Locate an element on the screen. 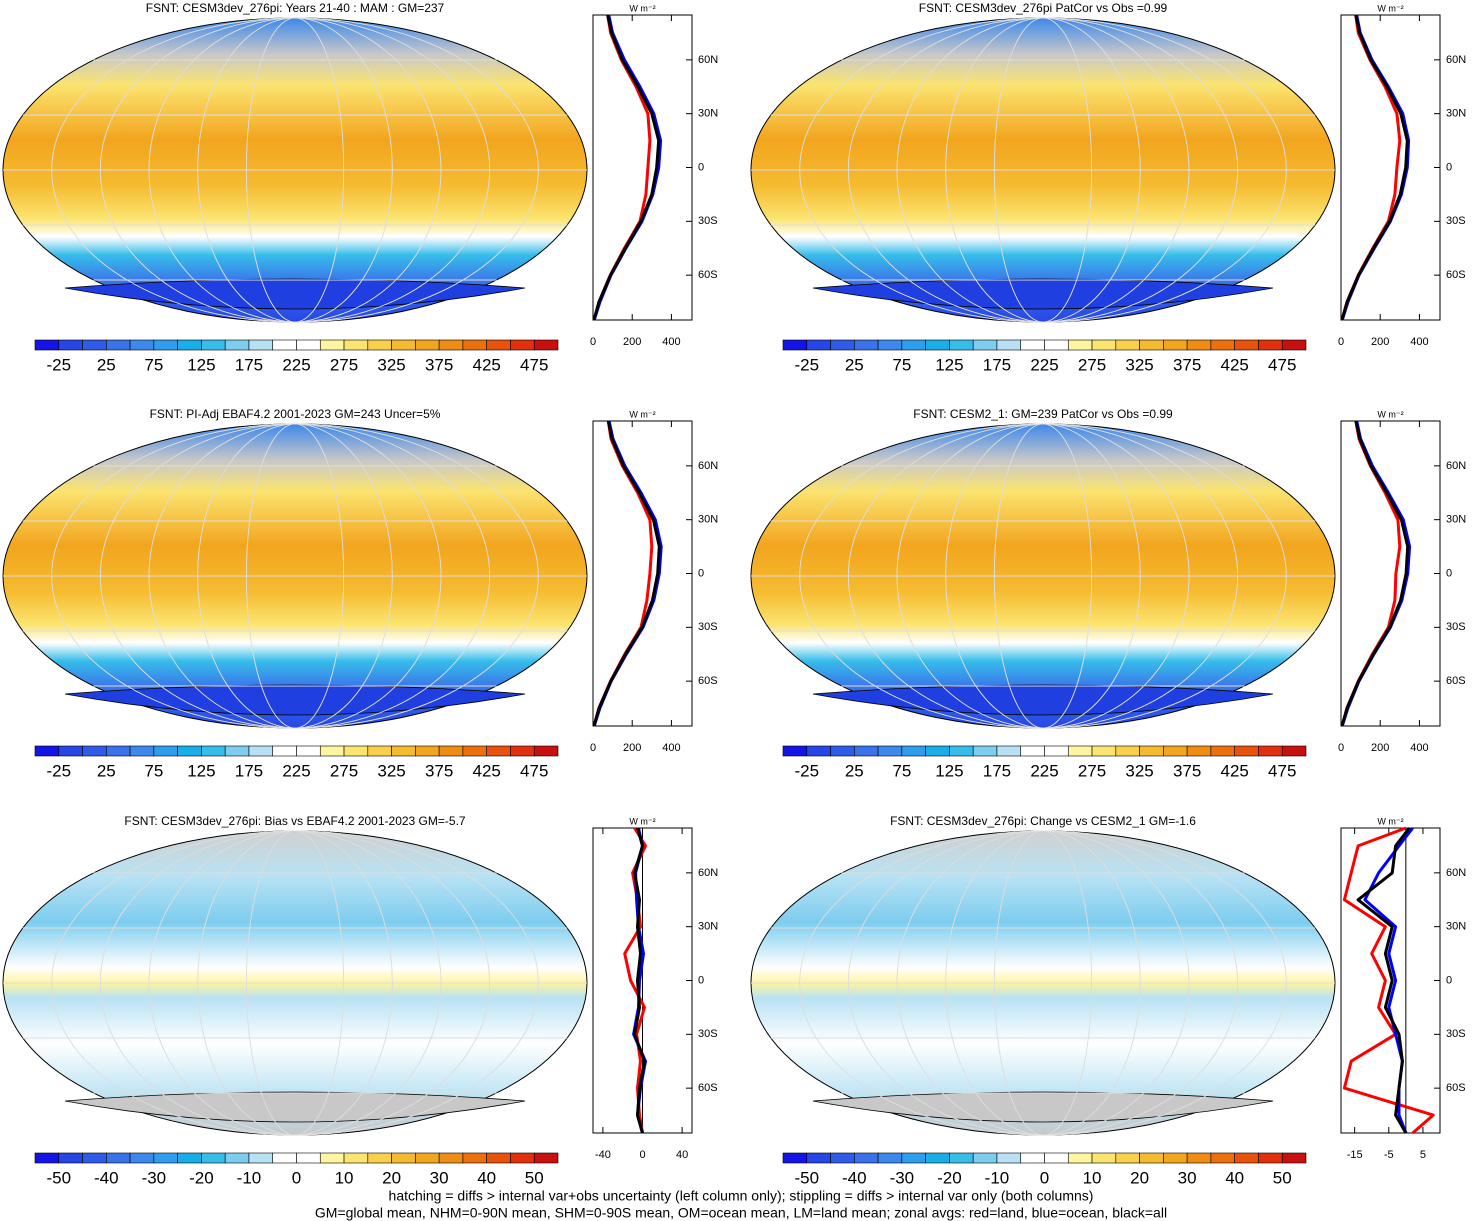 This screenshot has width=1483, height=1221. colorbar-label: 30 is located at coordinates (1187, 1177).